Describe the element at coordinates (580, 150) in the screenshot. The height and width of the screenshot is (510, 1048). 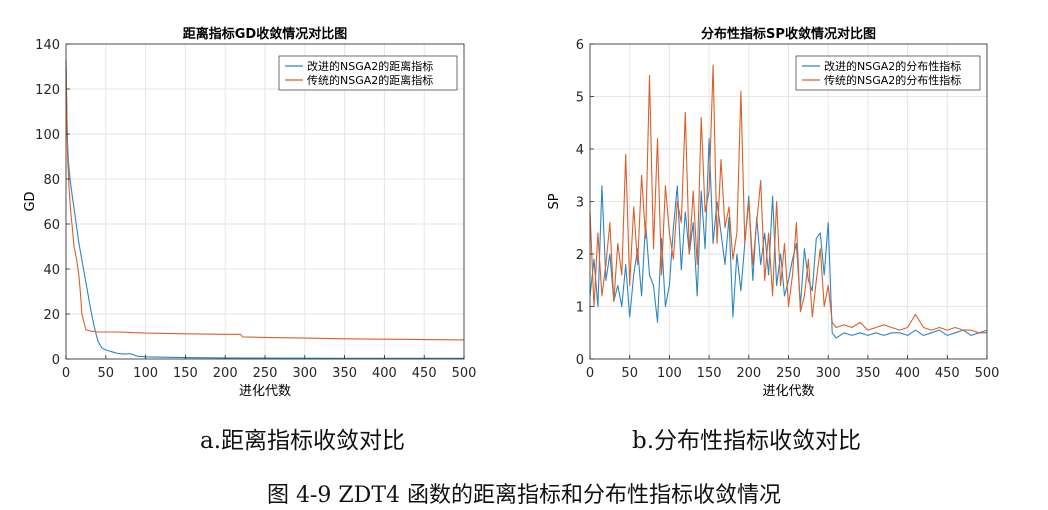
I see `y-tick-label: 4` at that location.